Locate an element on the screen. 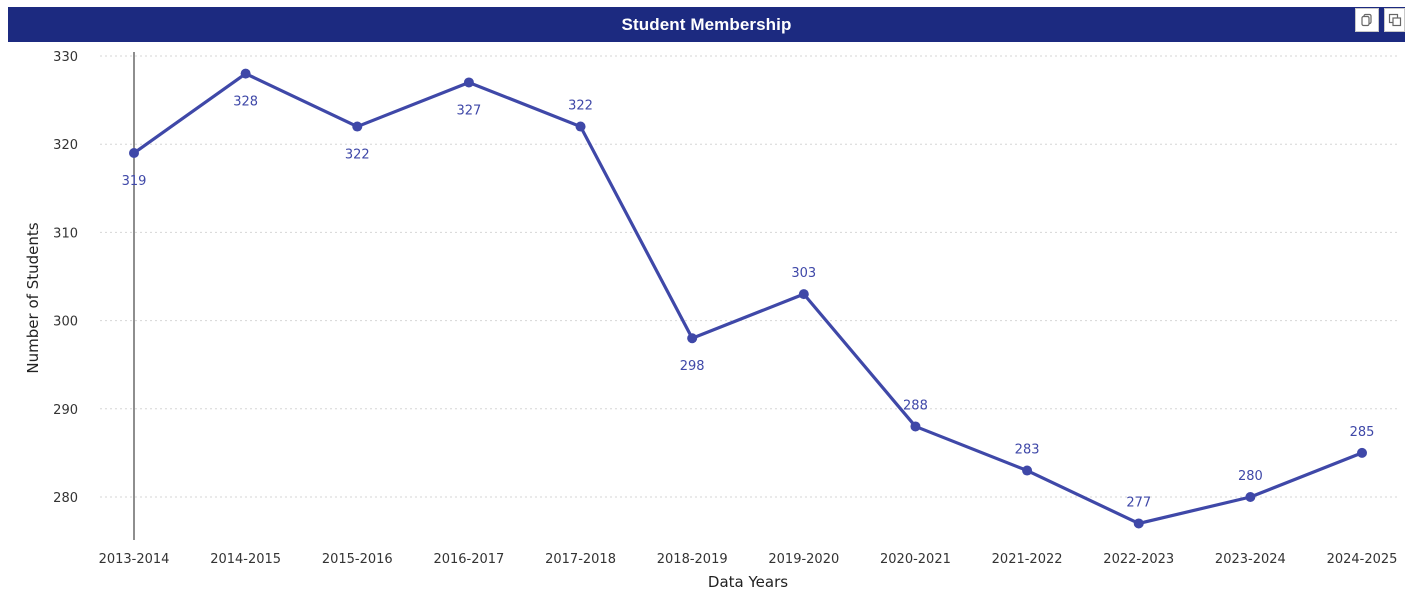  x-tick-label: 2016-2017 is located at coordinates (468, 559).